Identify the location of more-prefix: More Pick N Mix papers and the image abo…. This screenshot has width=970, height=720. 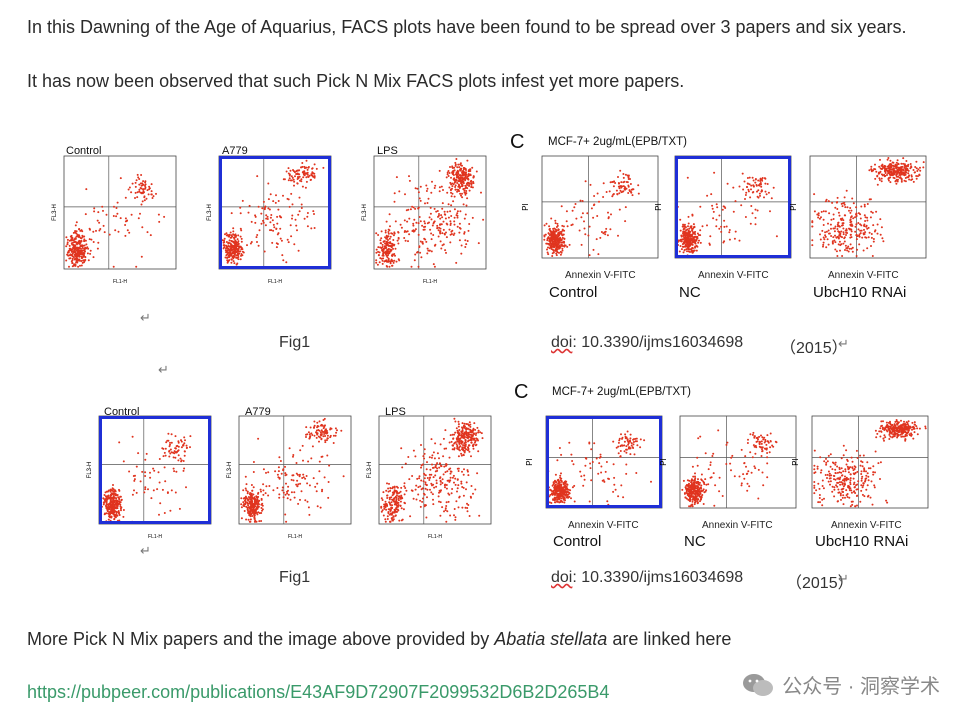
(261, 639).